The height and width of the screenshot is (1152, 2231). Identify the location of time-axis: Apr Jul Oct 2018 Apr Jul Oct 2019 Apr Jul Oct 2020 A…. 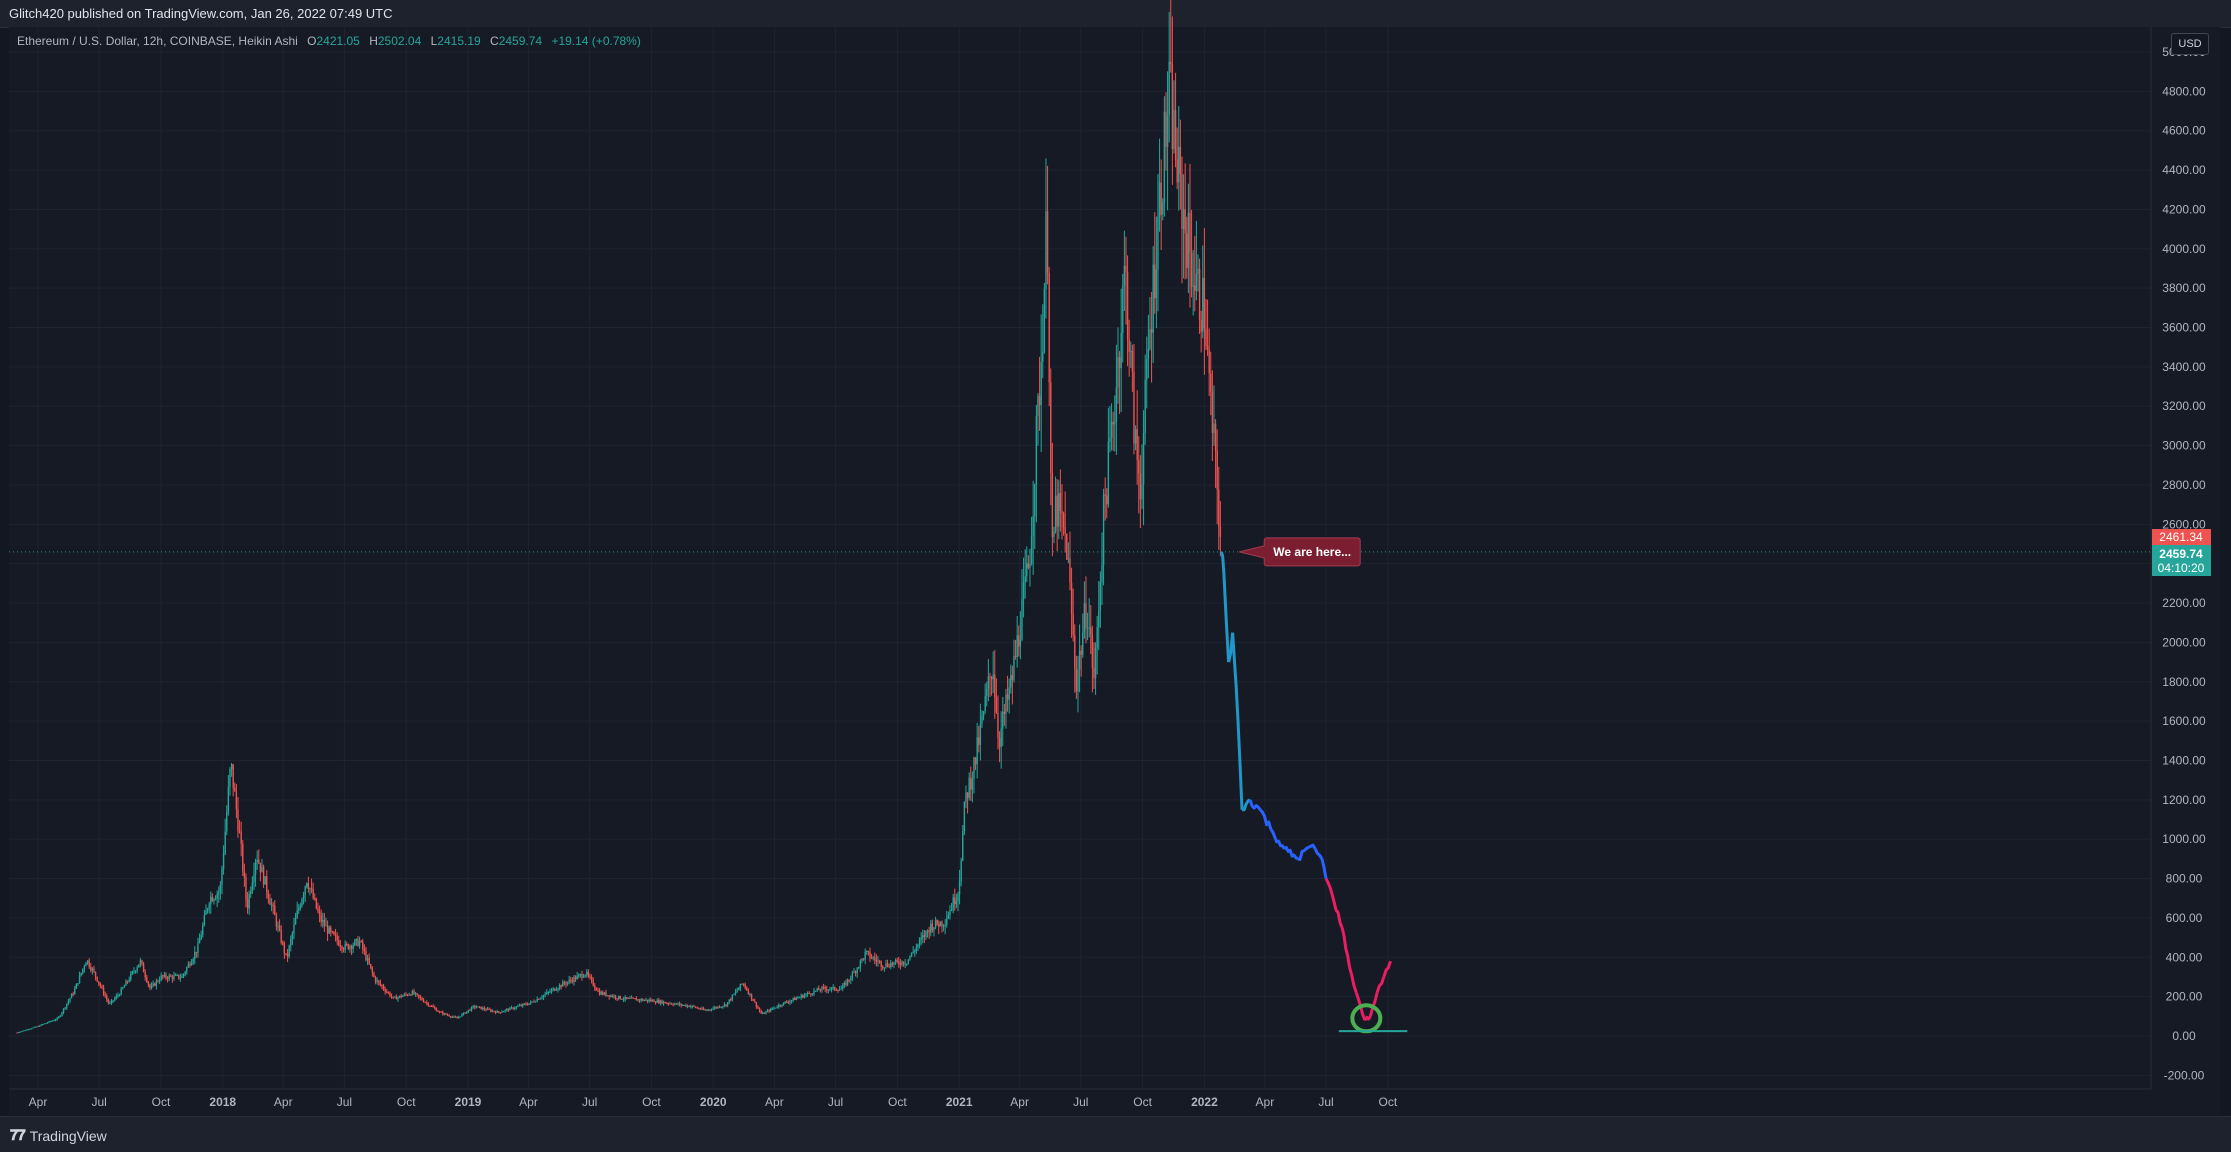
(1080, 1098).